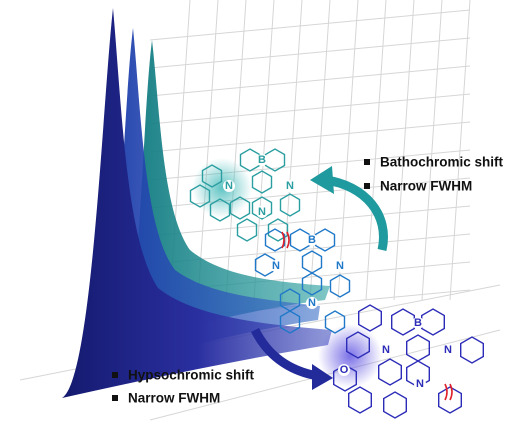 The image size is (520, 426). I want to click on annotation: Hypsochromic shift, so click(191, 375).